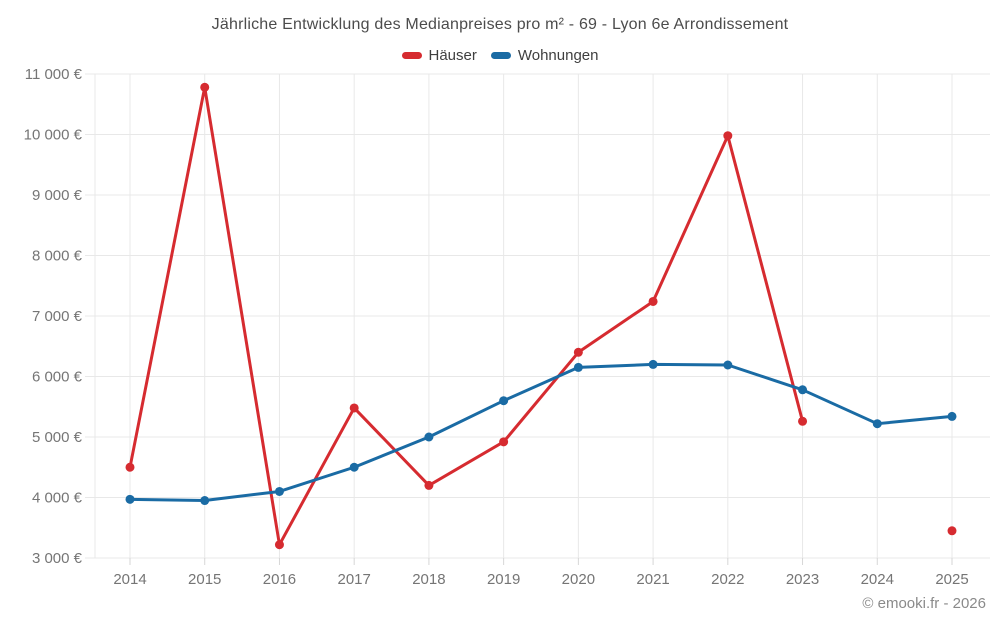  What do you see at coordinates (428, 579) in the screenshot?
I see `x-axis-tick-label: 2018` at bounding box center [428, 579].